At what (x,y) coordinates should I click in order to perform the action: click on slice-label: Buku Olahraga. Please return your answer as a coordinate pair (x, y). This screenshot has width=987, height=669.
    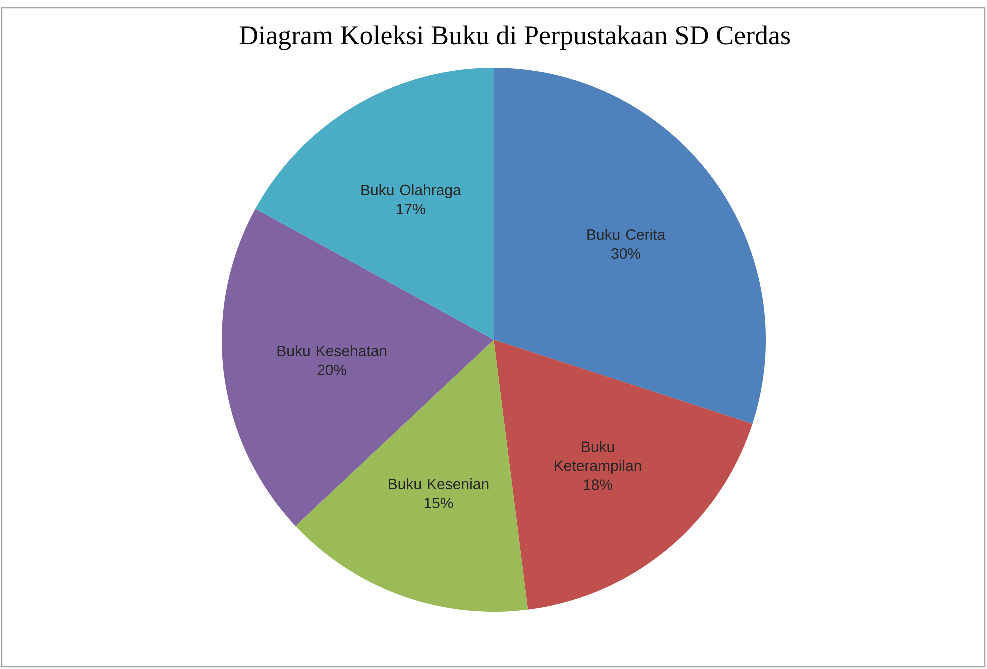
    Looking at the image, I should click on (412, 191).